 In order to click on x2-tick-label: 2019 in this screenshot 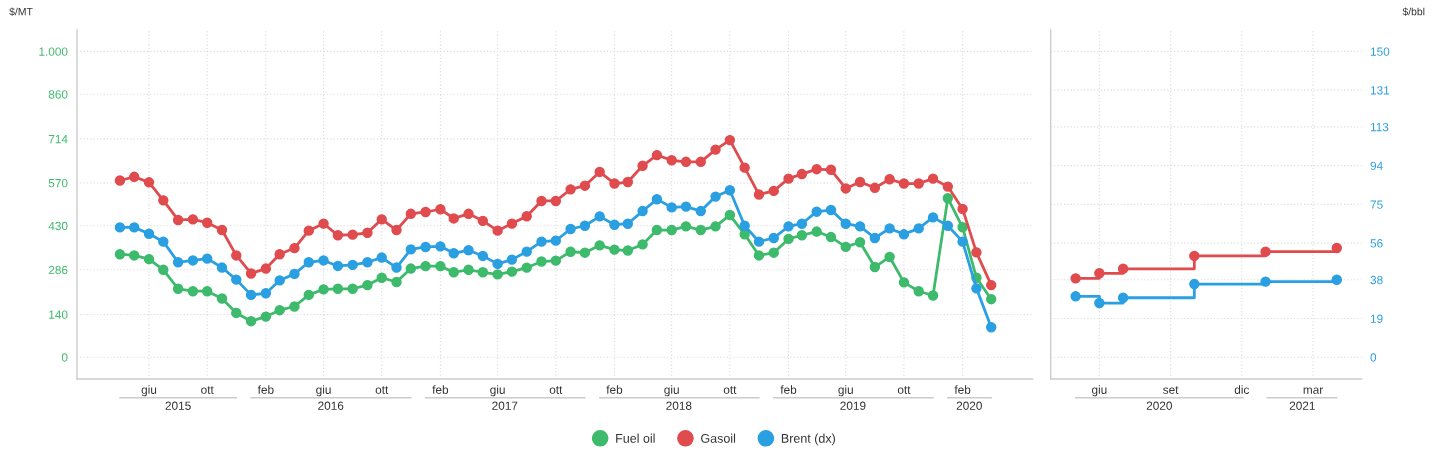, I will do `click(853, 405)`.